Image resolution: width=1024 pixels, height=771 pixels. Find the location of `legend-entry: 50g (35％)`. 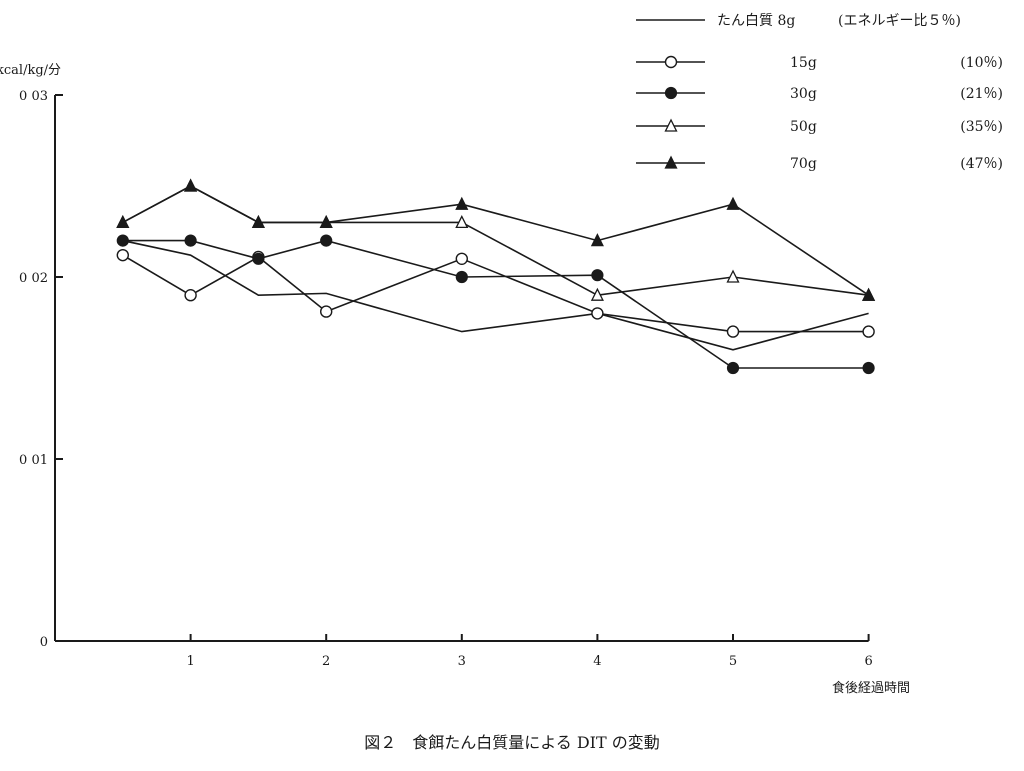

legend-entry: 50g (35％) is located at coordinates (819, 126).